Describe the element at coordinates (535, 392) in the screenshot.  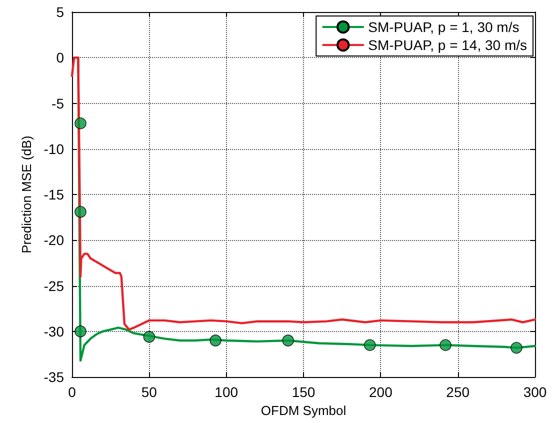
I see `x-tick-label: 300` at that location.